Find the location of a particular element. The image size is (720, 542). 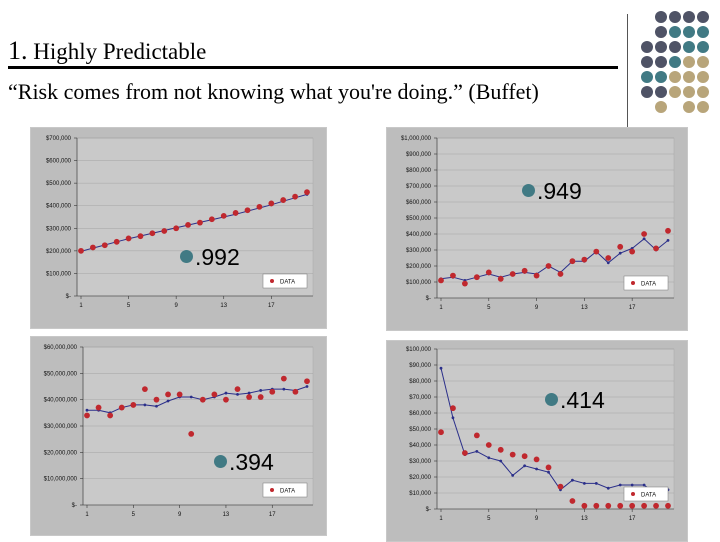

legend-box is located at coordinates (646, 494).